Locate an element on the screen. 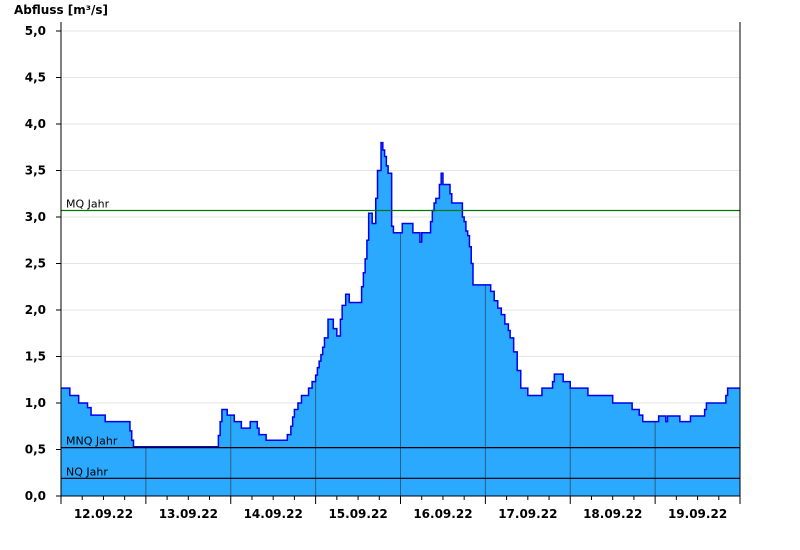 This screenshot has height=550, width=800. x-tick-label: 15.09.22 is located at coordinates (357, 514).